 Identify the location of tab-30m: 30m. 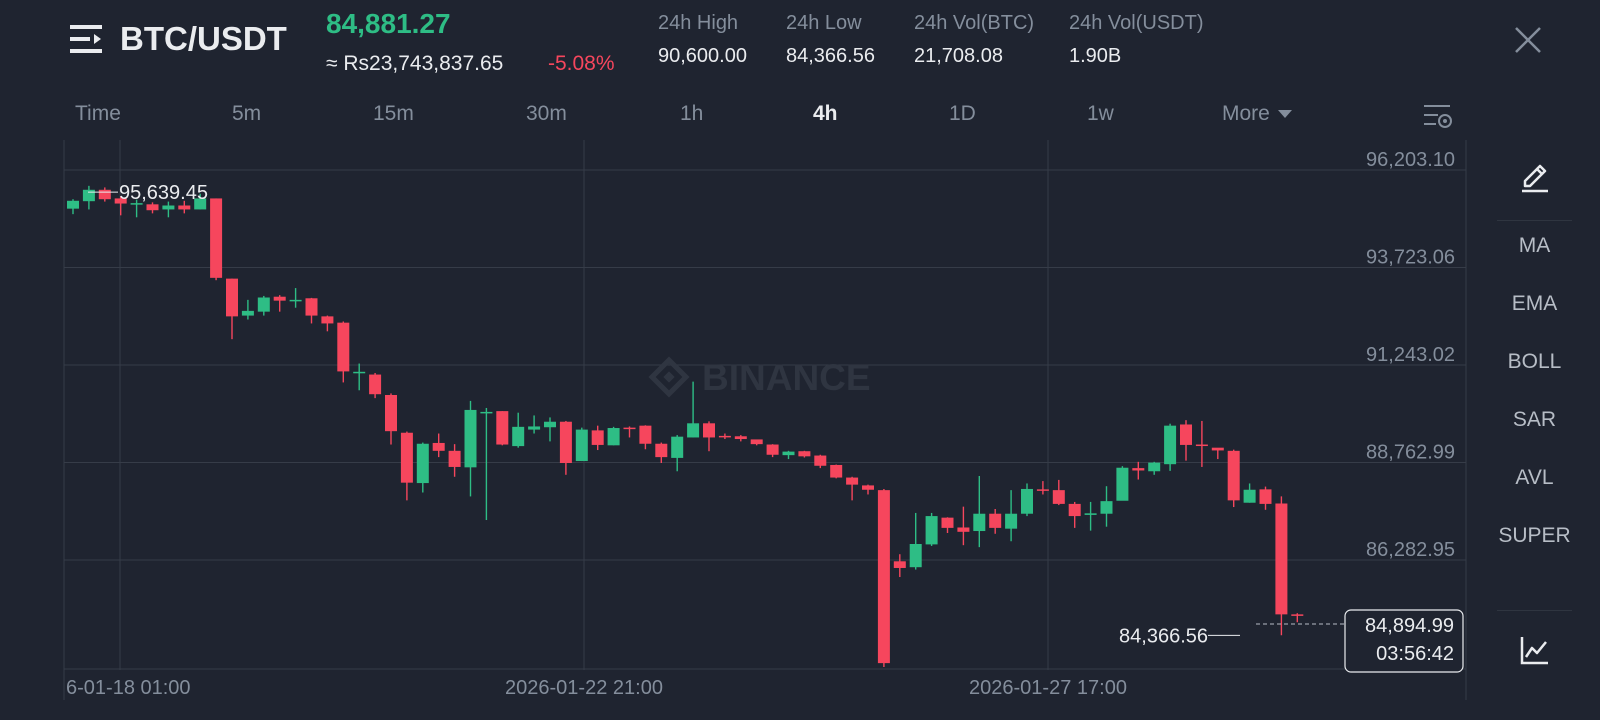
(546, 113).